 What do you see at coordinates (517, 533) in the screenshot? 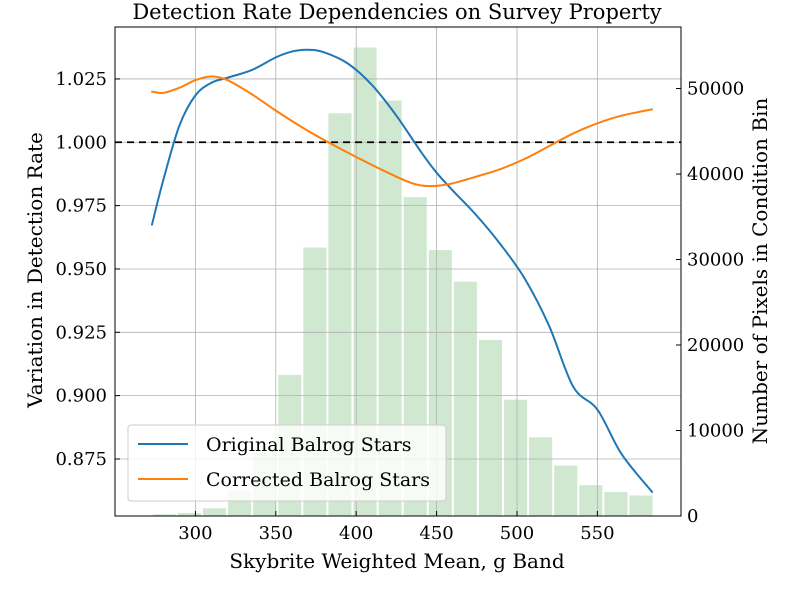
I see `x-tick-label: 500` at bounding box center [517, 533].